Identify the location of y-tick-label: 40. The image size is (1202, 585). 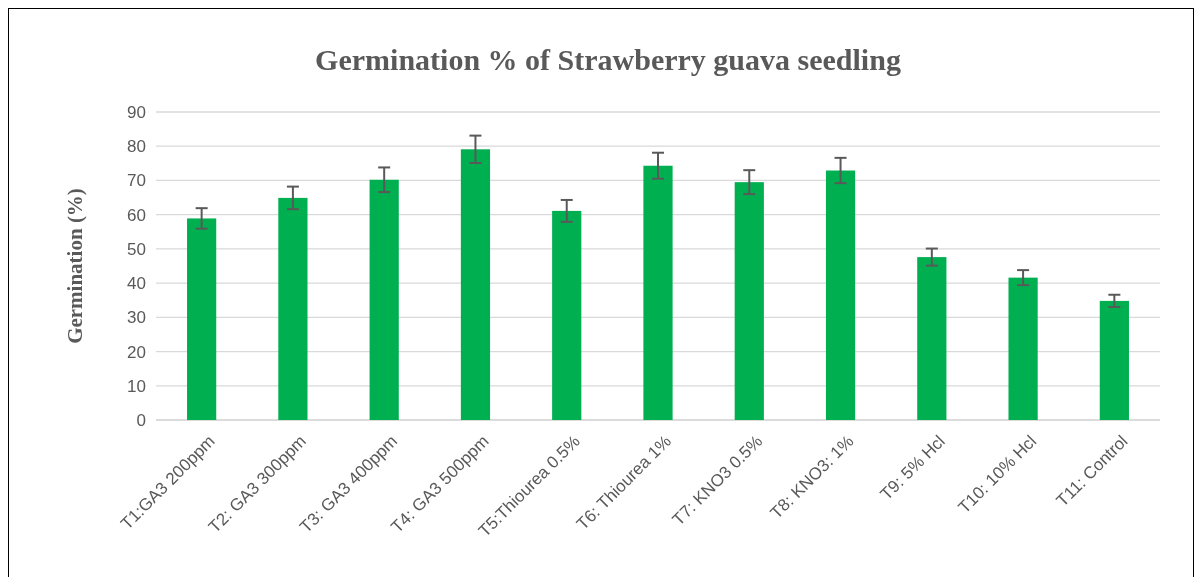
(136, 284).